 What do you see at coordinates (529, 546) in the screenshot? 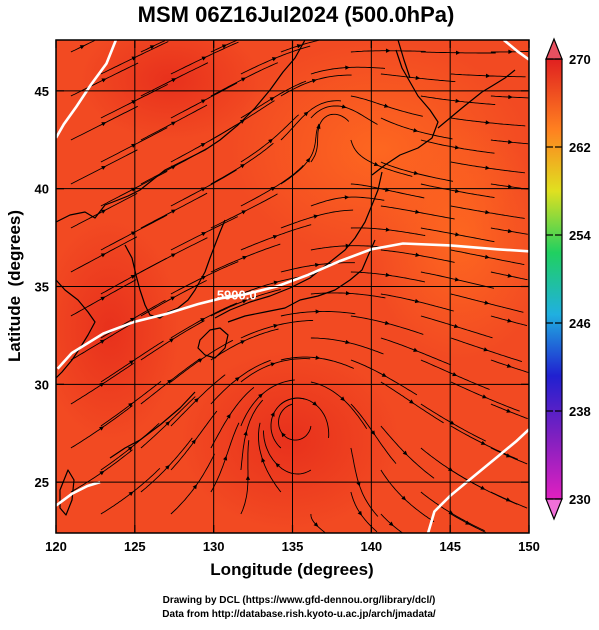
I see `x-tick-label: 150` at bounding box center [529, 546].